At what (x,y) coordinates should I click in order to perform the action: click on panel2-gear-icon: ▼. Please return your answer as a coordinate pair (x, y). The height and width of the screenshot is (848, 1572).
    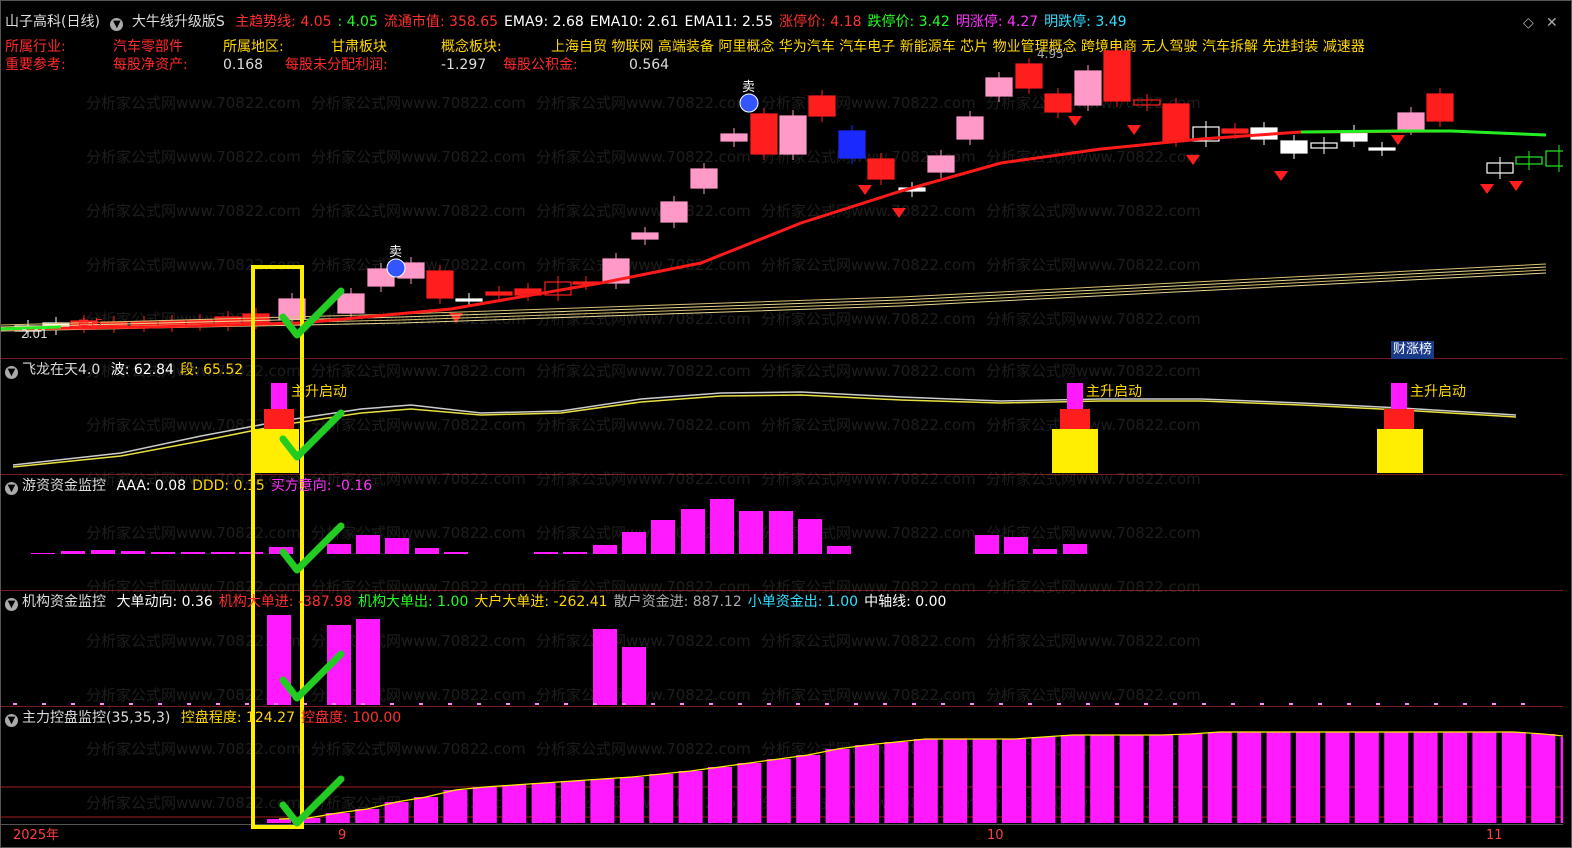
    Looking at the image, I should click on (11, 372).